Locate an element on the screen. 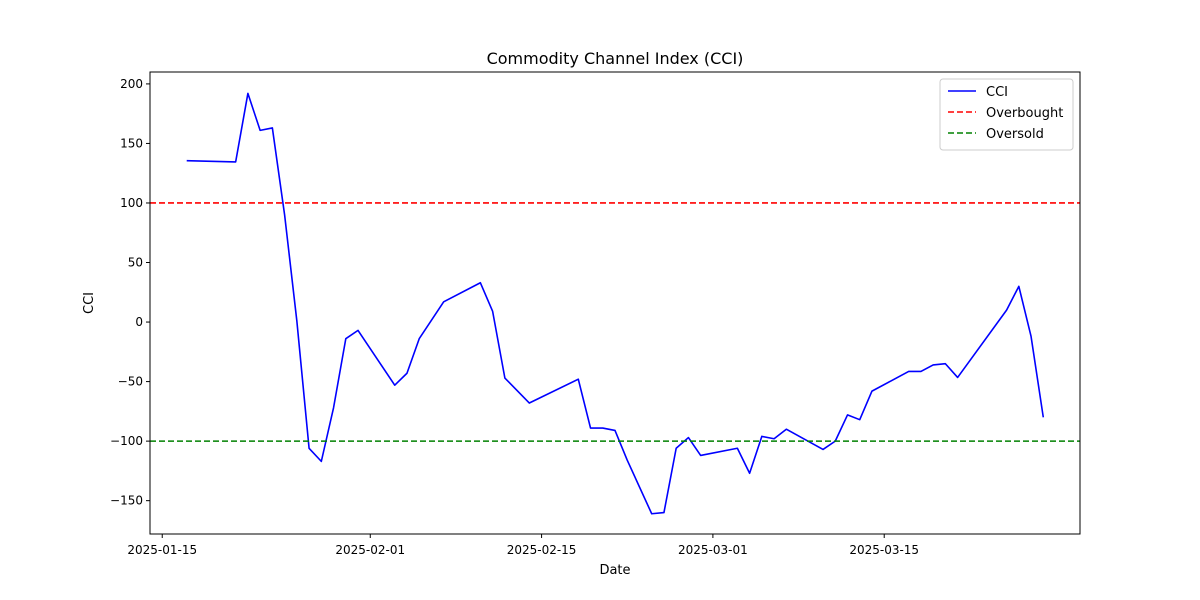  y-tick-label: 100 is located at coordinates (131, 203).